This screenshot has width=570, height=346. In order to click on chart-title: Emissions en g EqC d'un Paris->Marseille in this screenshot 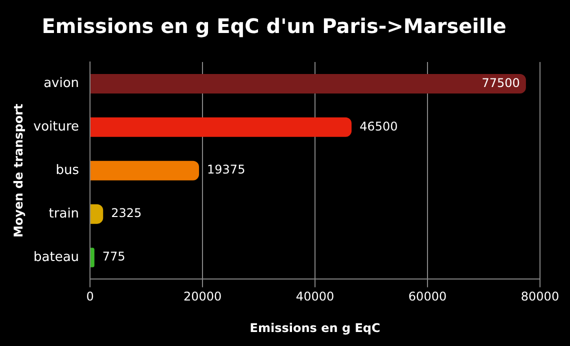, I will do `click(274, 26)`.